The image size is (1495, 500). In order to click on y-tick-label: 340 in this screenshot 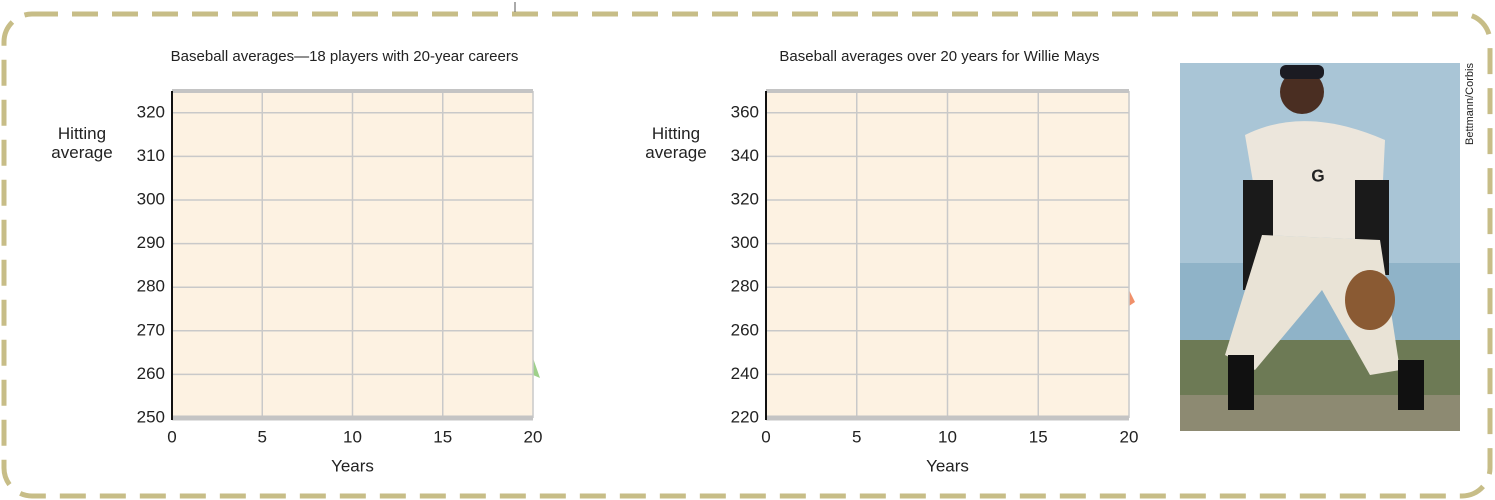, I will do `click(745, 155)`.